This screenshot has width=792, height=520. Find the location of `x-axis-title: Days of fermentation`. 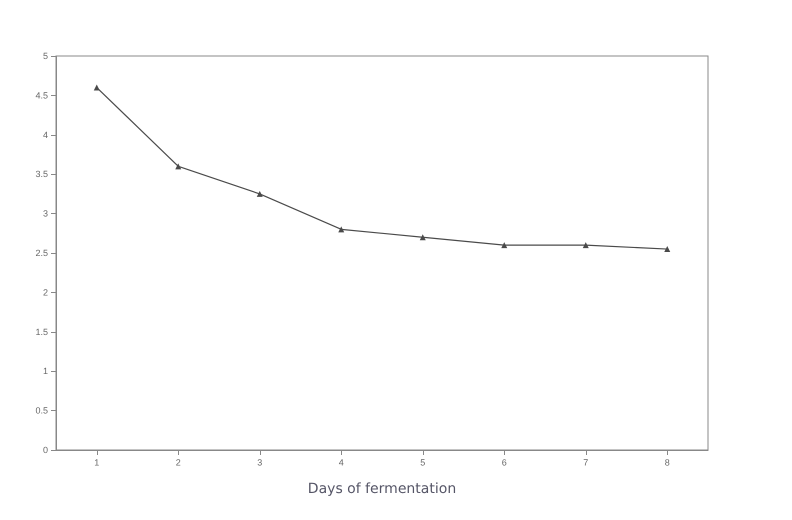

x-axis-title: Days of fermentation is located at coordinates (382, 489).